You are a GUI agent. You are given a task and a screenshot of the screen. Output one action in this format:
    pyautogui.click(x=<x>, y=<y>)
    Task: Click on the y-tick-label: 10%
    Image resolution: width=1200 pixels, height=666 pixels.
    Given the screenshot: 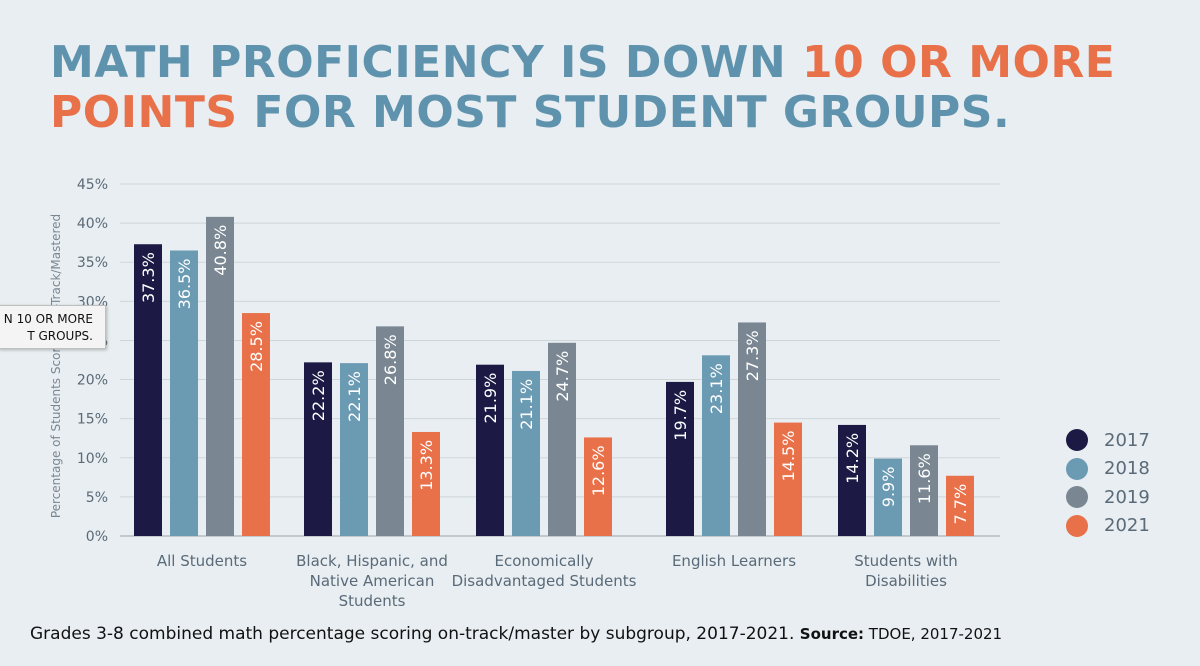 What is the action you would take?
    pyautogui.click(x=92, y=459)
    